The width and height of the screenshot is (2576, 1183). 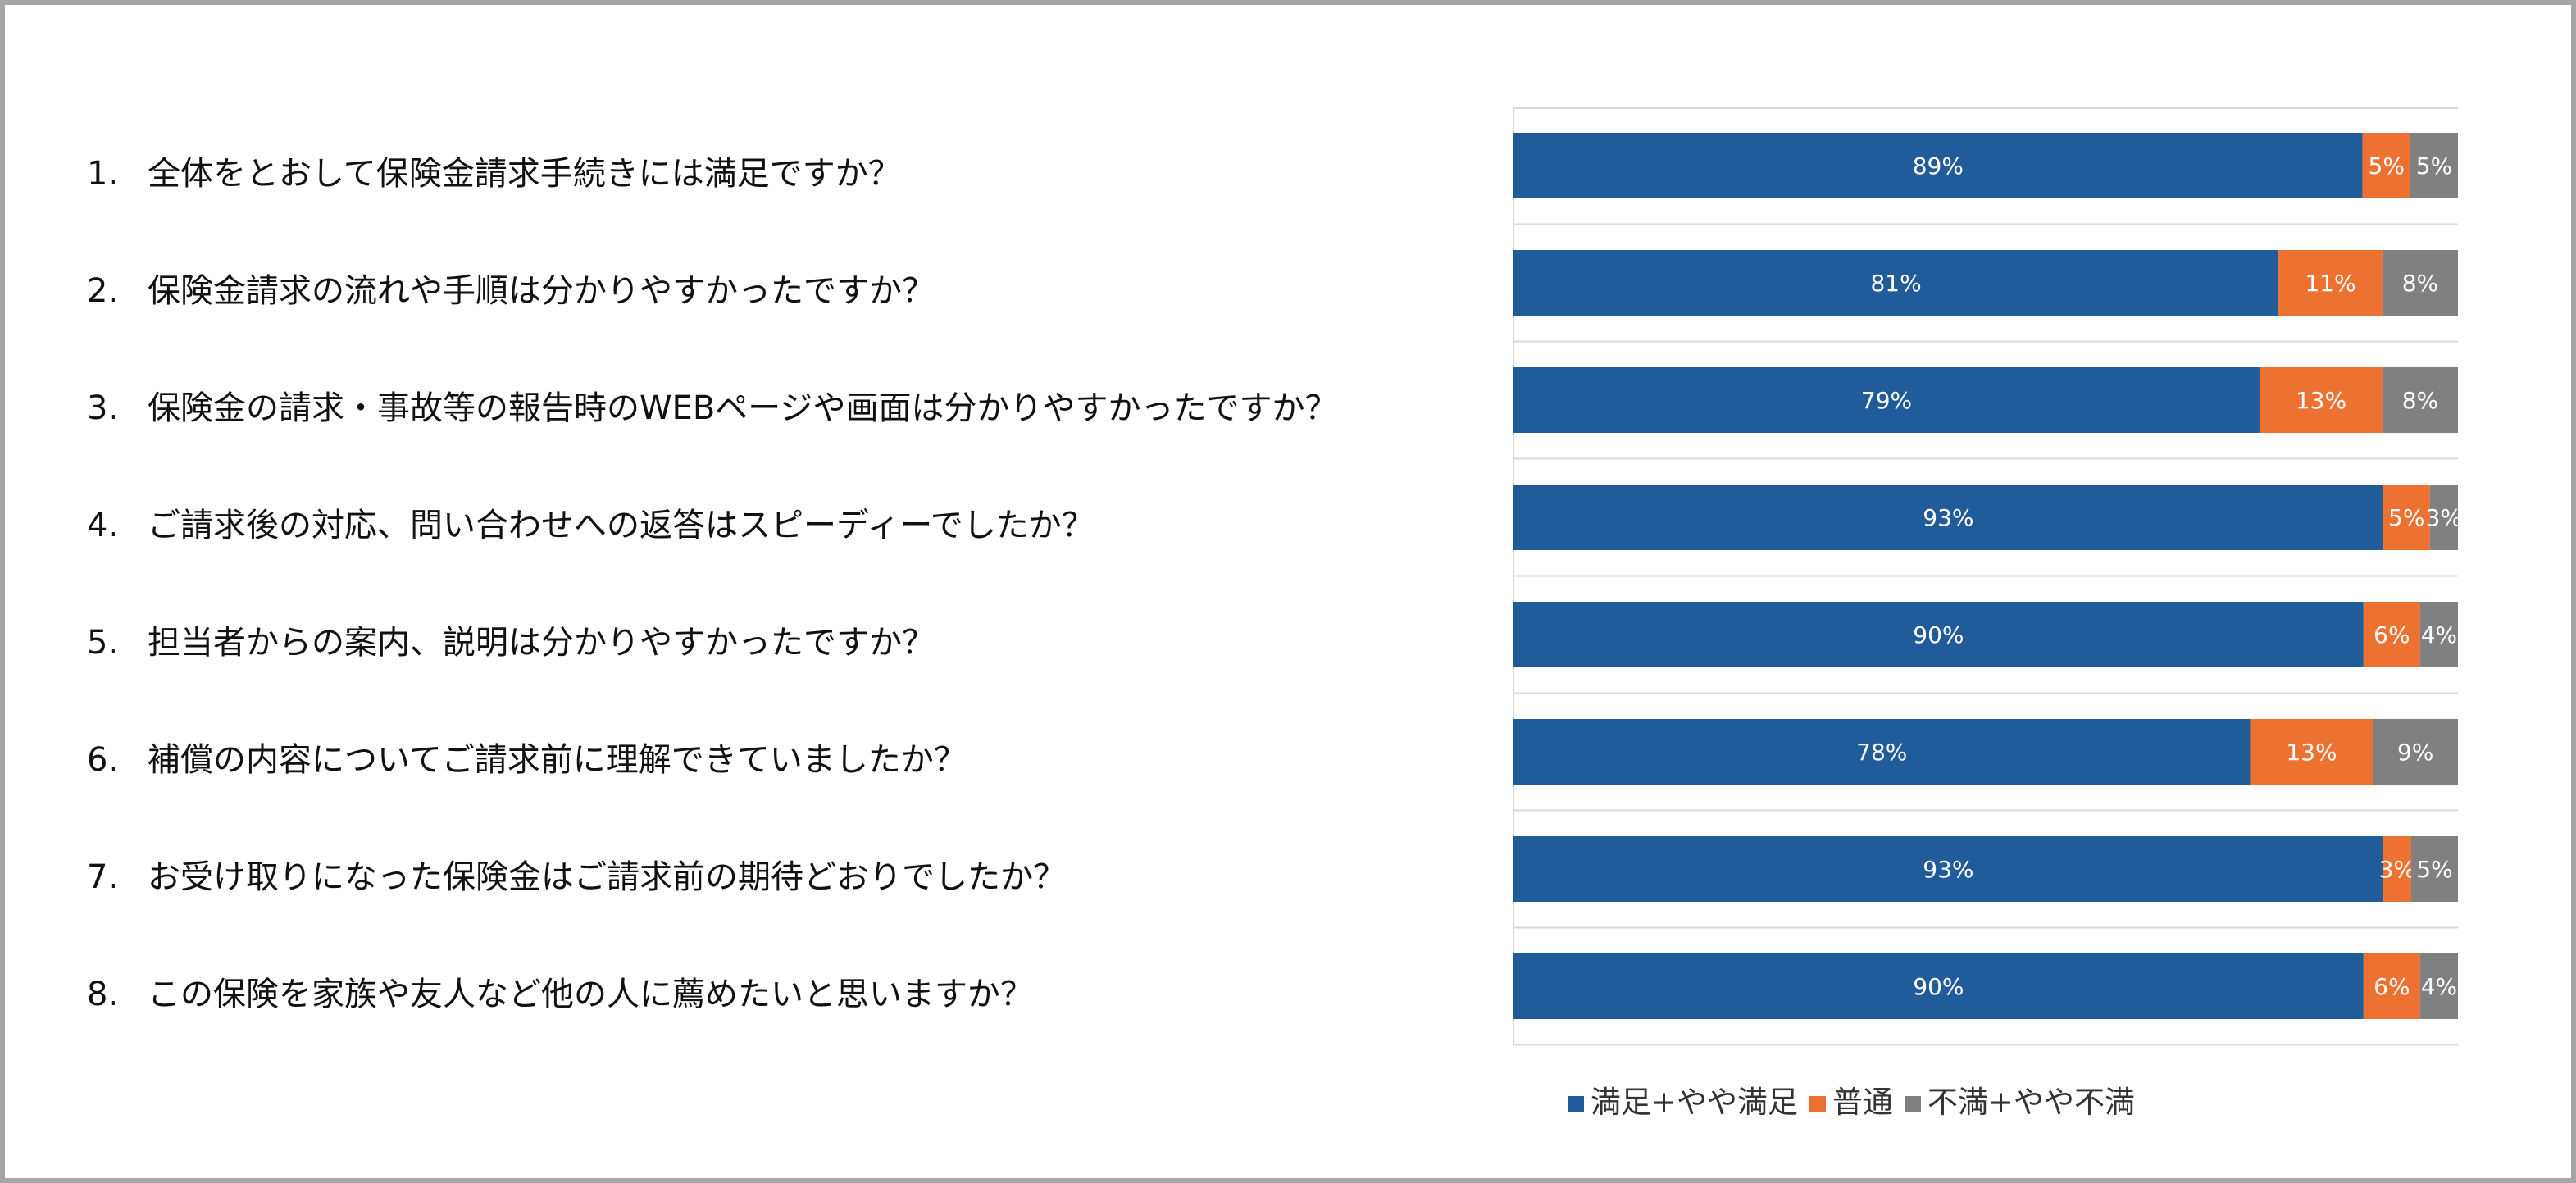 What do you see at coordinates (103, 174) in the screenshot?
I see `question-number: 1.` at bounding box center [103, 174].